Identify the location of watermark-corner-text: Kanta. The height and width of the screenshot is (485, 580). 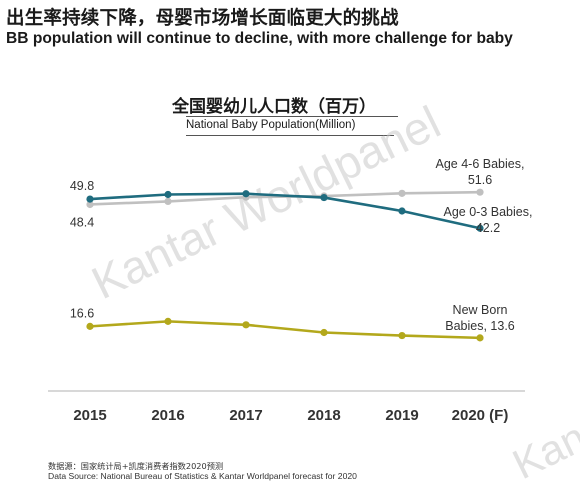
(542, 441).